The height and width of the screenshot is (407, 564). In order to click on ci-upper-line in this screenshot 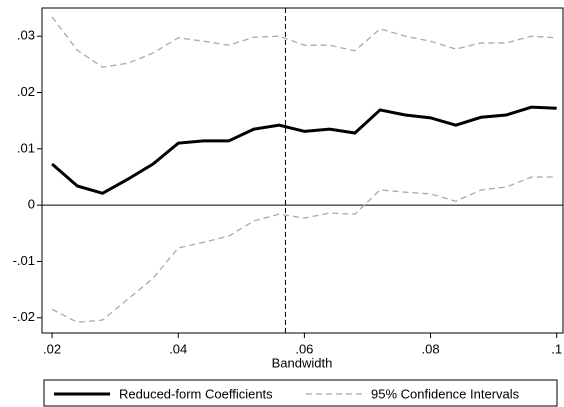, I will do `click(304, 42)`.